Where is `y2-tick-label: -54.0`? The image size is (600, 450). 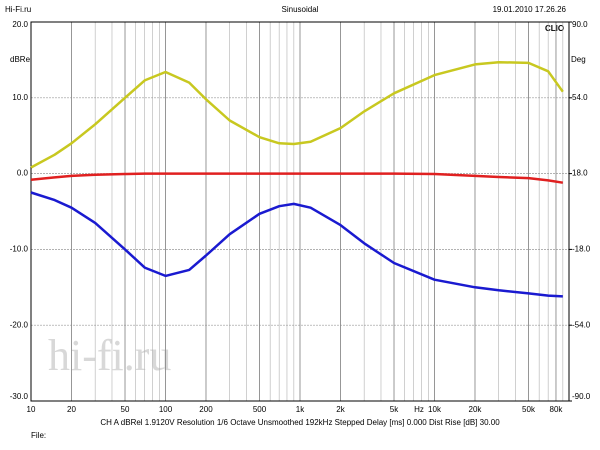 y2-tick-label: -54.0 is located at coordinates (581, 324).